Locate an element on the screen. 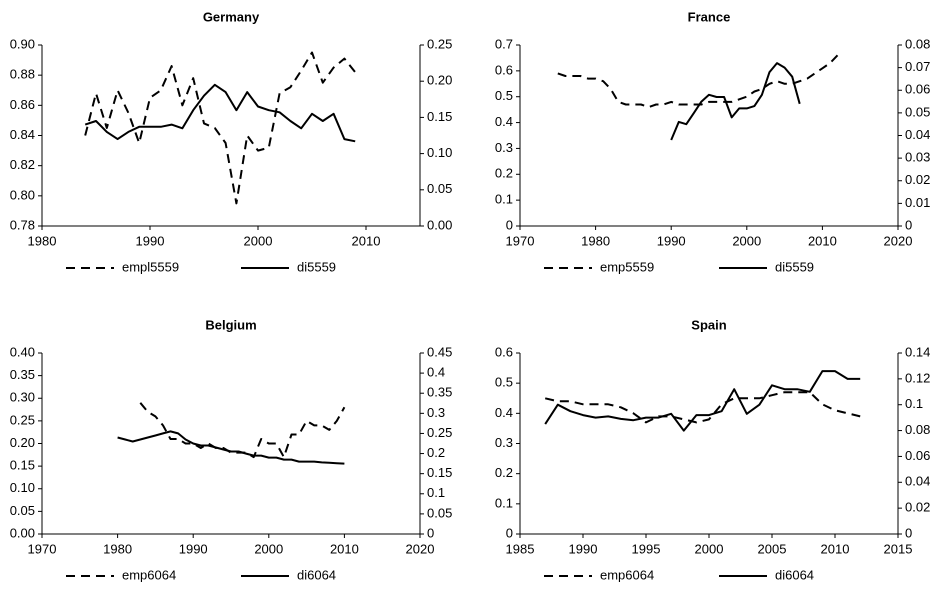  y2-tick-label: 0.45 is located at coordinates (439, 351).